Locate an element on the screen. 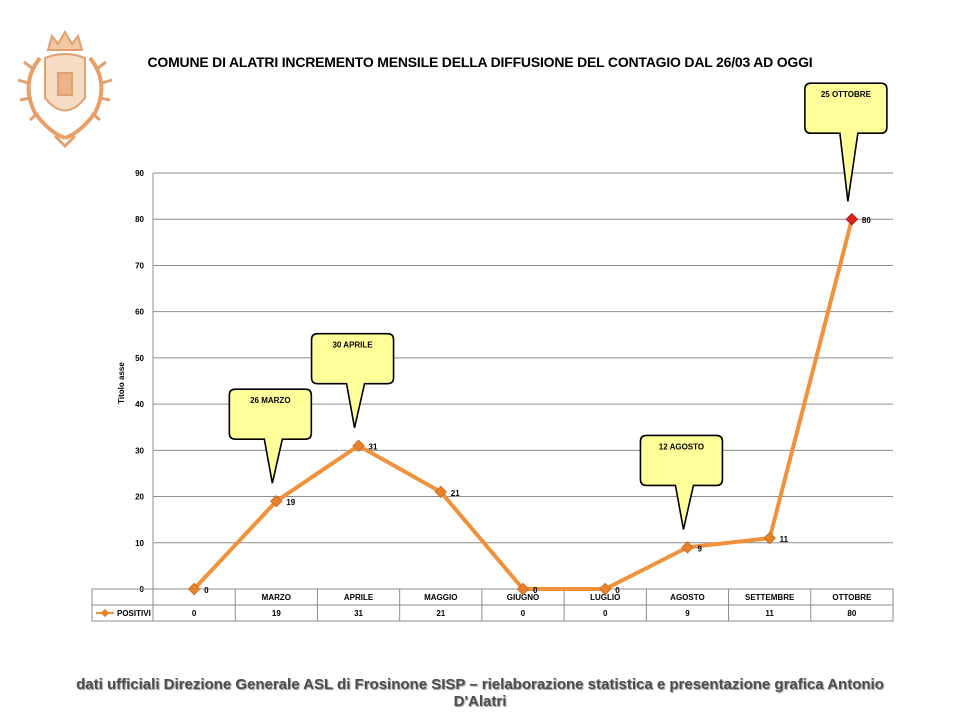  data-label: 31 is located at coordinates (373, 447).